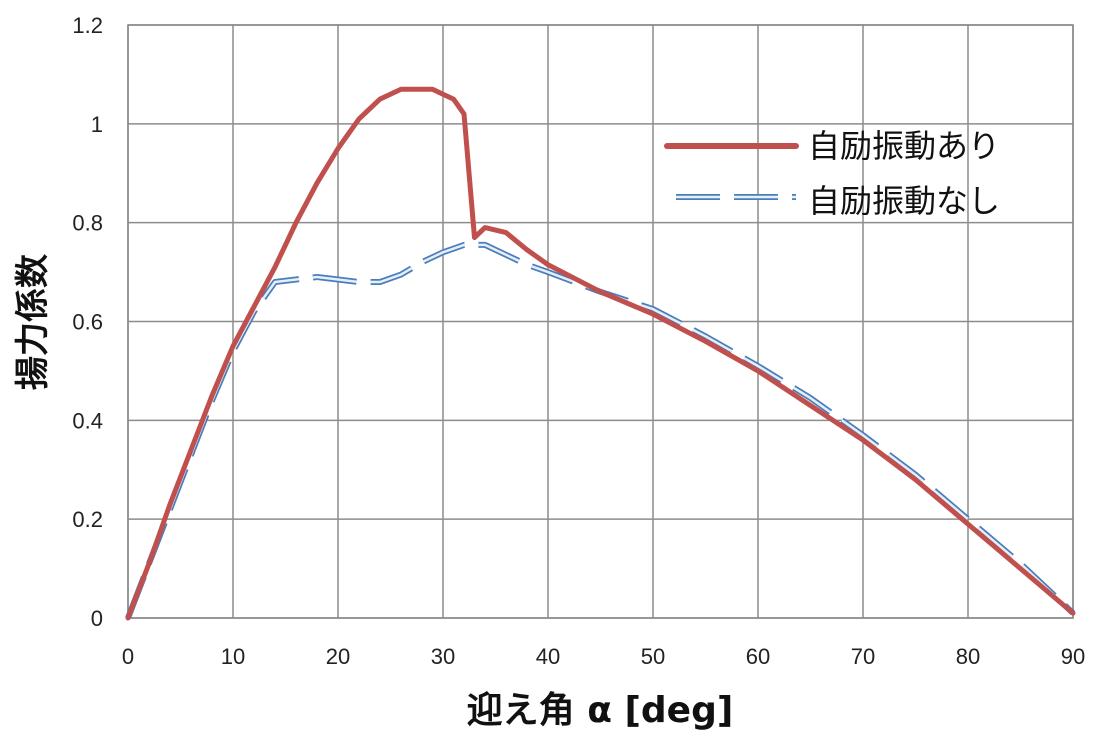 The width and height of the screenshot is (1114, 742). I want to click on x-tick-labels: 0 10 20 30 40 50 60 70 80 90, so click(603, 656).